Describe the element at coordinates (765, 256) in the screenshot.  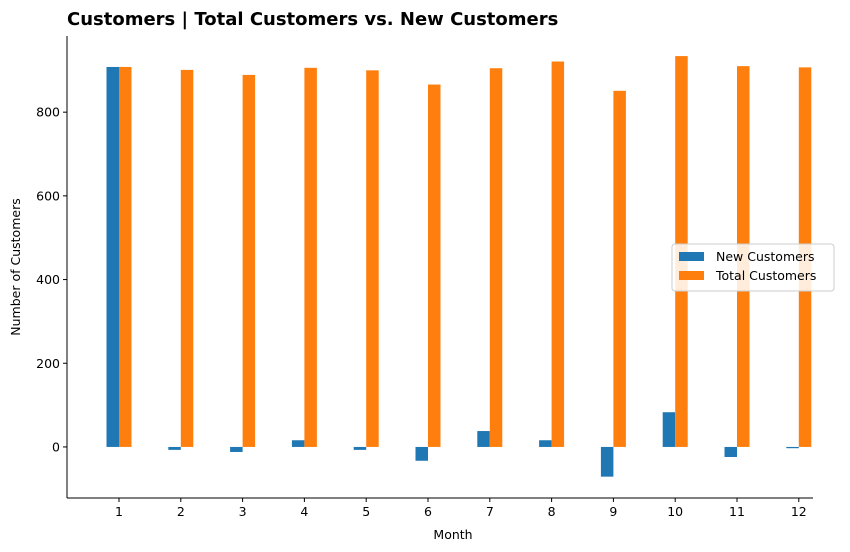
I see `legend-label: New Customers` at that location.